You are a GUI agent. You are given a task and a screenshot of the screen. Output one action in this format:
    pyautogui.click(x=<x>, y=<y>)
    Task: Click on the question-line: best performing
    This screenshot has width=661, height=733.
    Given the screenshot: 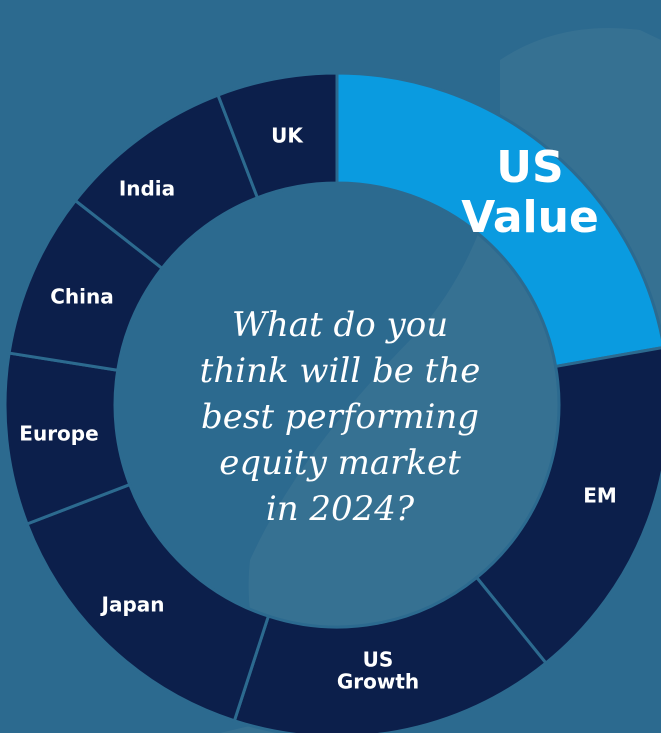 What is the action you would take?
    pyautogui.click(x=340, y=417)
    